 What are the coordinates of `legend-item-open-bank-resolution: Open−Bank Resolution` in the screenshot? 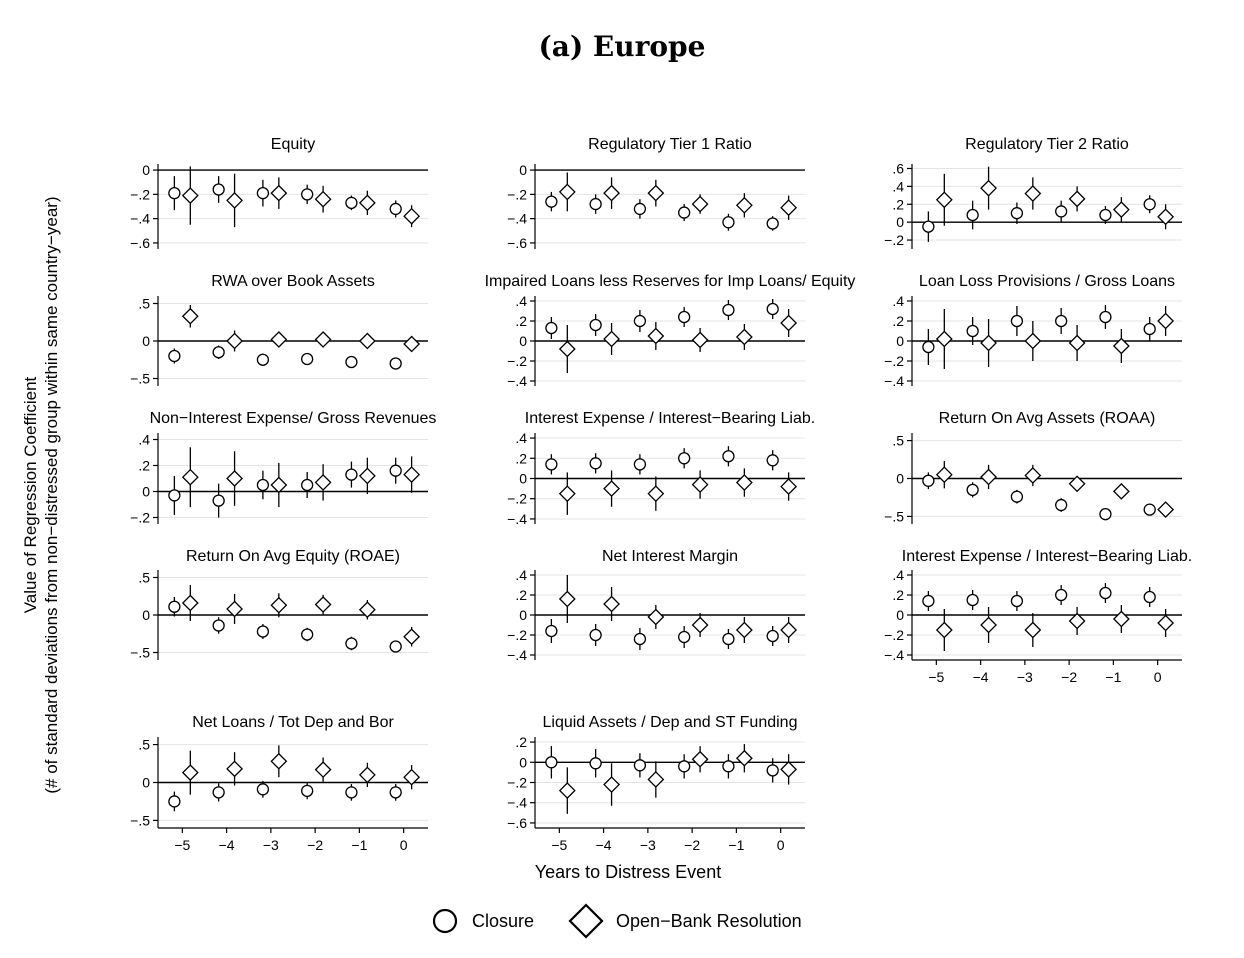 It's located at (685, 921).